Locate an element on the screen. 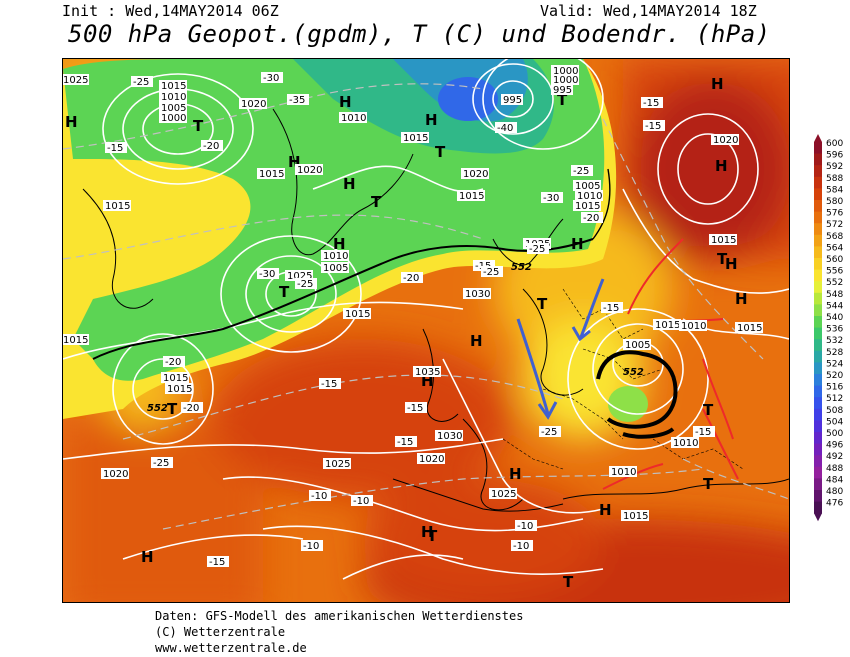 This screenshot has width=850, height=657. isobar-label: 1020 is located at coordinates (431, 459).